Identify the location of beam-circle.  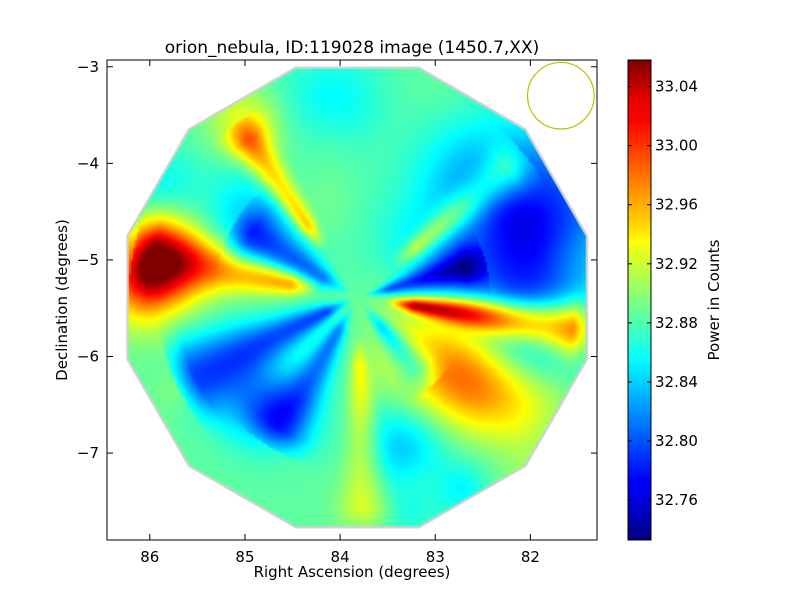
(560, 95).